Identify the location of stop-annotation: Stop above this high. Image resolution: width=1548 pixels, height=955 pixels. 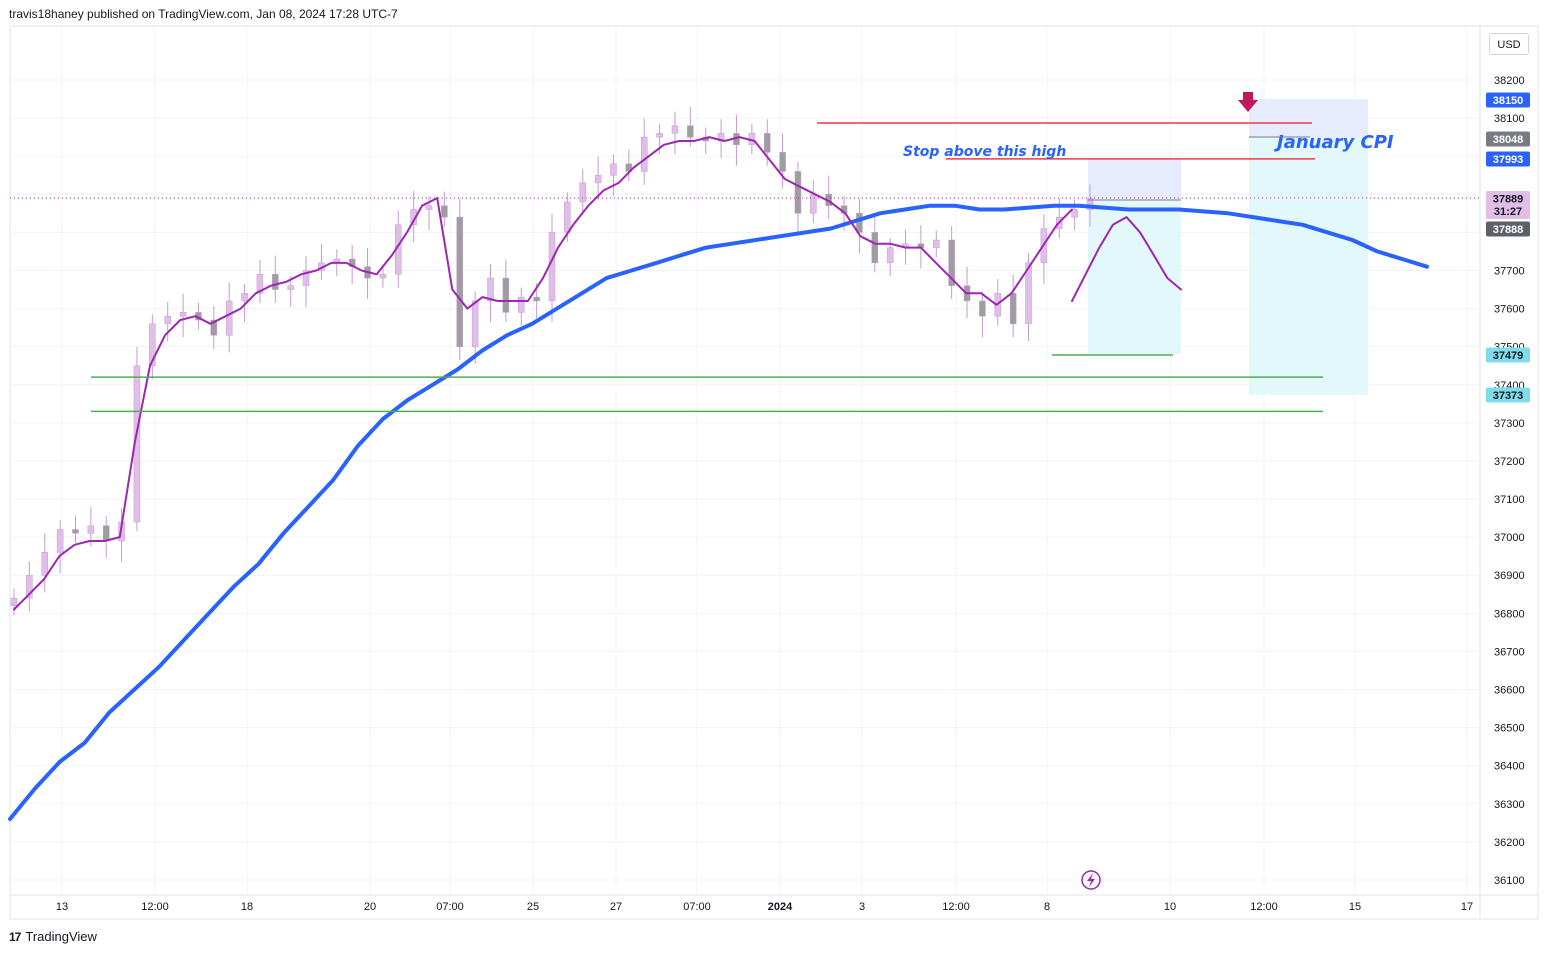
(984, 152).